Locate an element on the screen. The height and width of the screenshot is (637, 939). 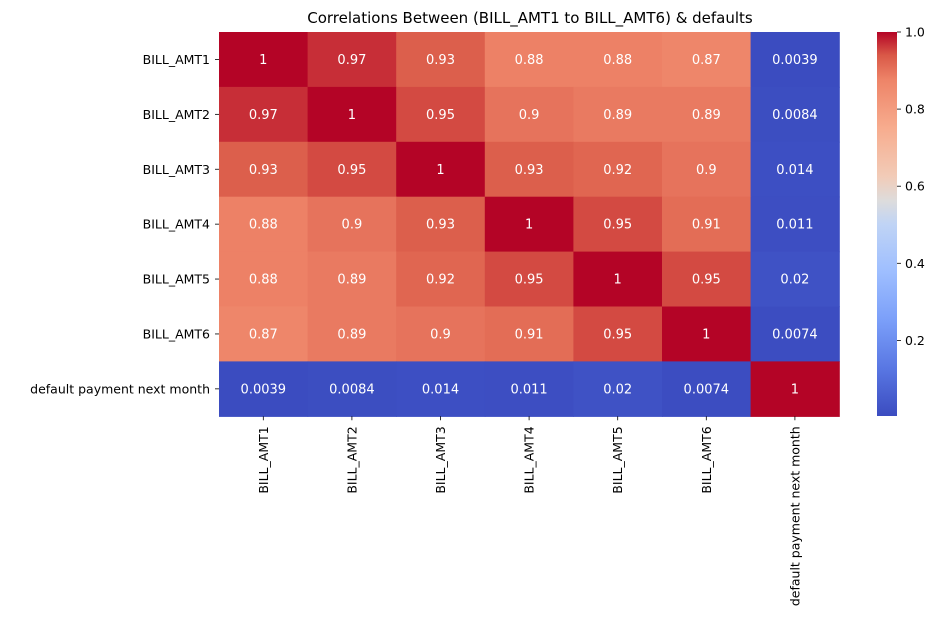
y-tick-label: BILL_AMT2 is located at coordinates (176, 114).